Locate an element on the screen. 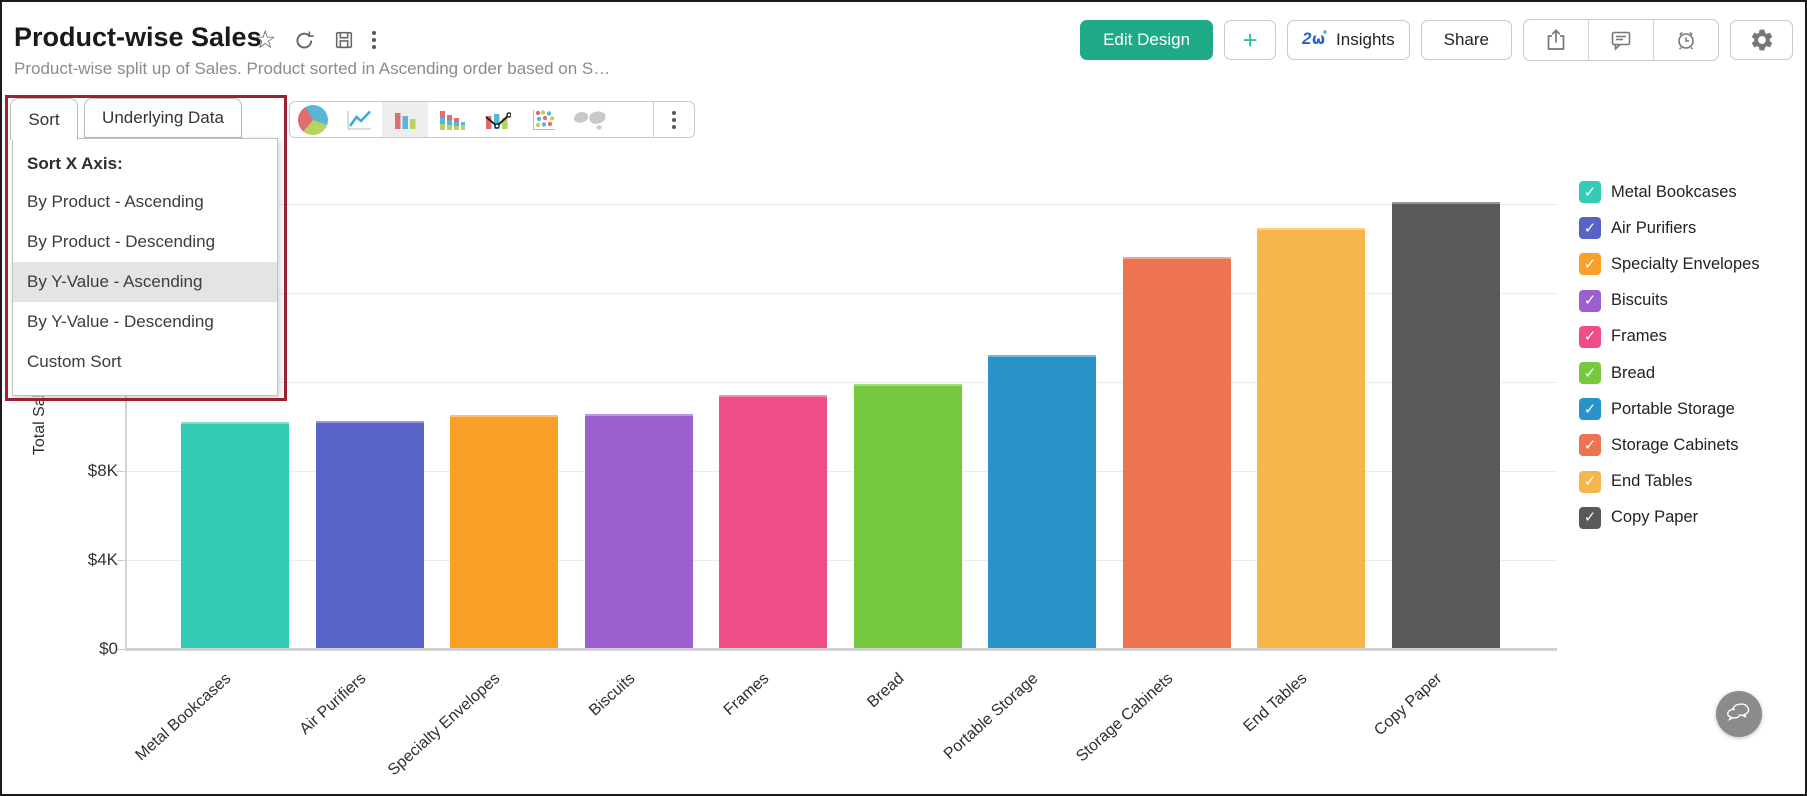 The height and width of the screenshot is (796, 1807). pie-chart-icon is located at coordinates (313, 119).